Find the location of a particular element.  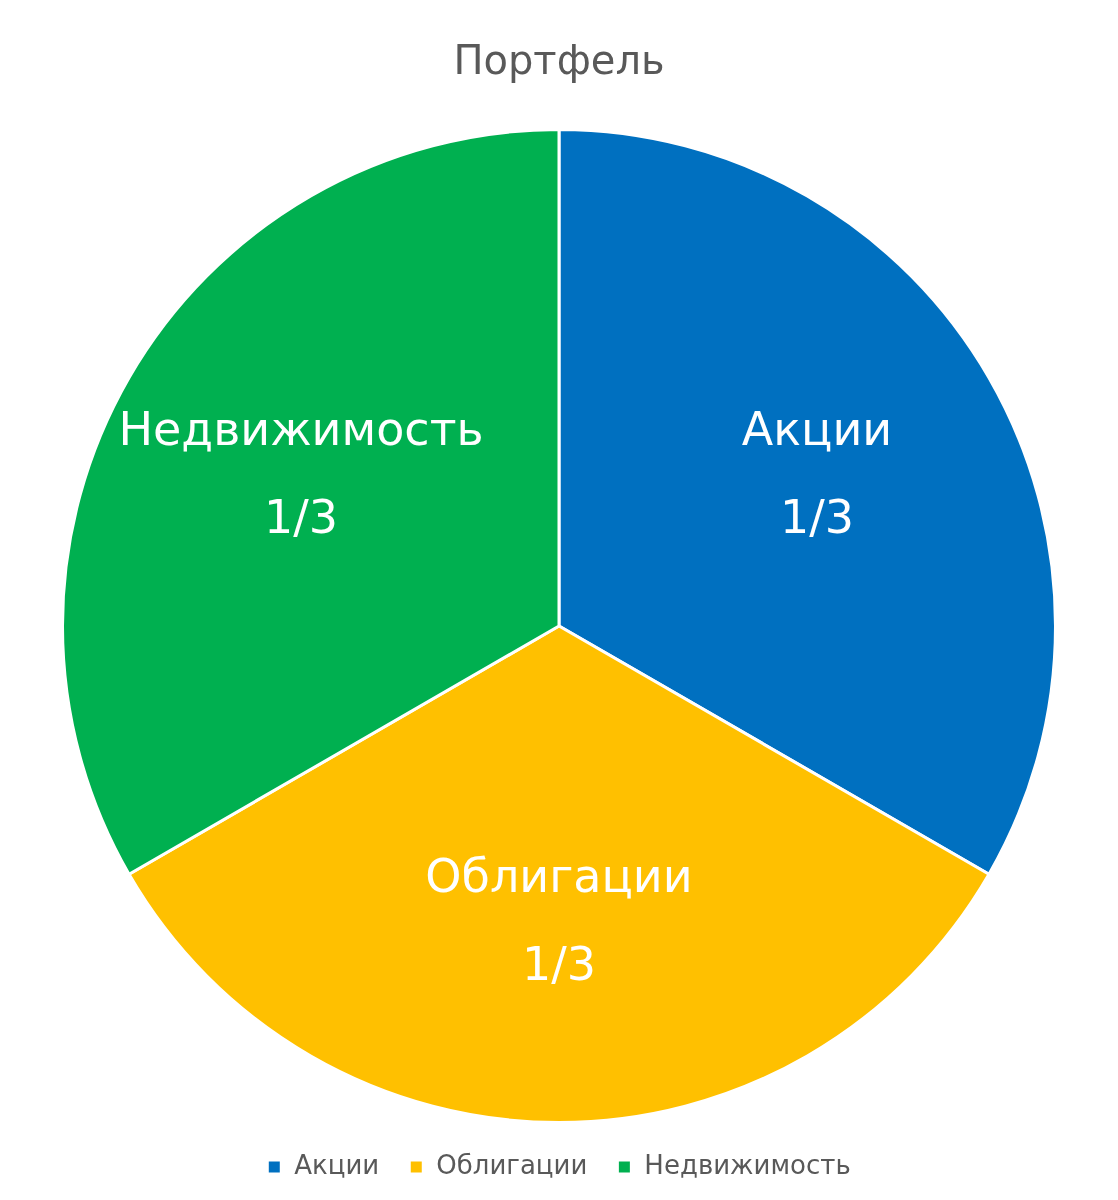

slice-label: Облигации is located at coordinates (559, 875).